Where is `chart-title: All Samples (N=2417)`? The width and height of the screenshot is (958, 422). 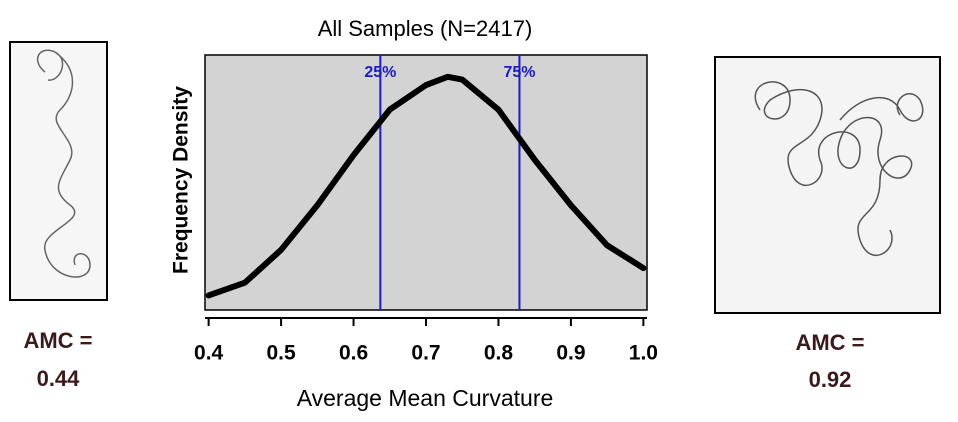 chart-title: All Samples (N=2417) is located at coordinates (425, 28).